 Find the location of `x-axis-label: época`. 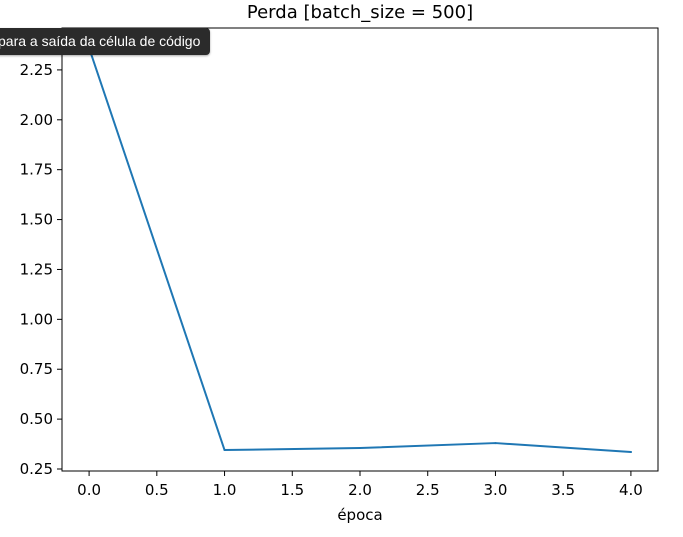

x-axis-label: época is located at coordinates (359, 515).